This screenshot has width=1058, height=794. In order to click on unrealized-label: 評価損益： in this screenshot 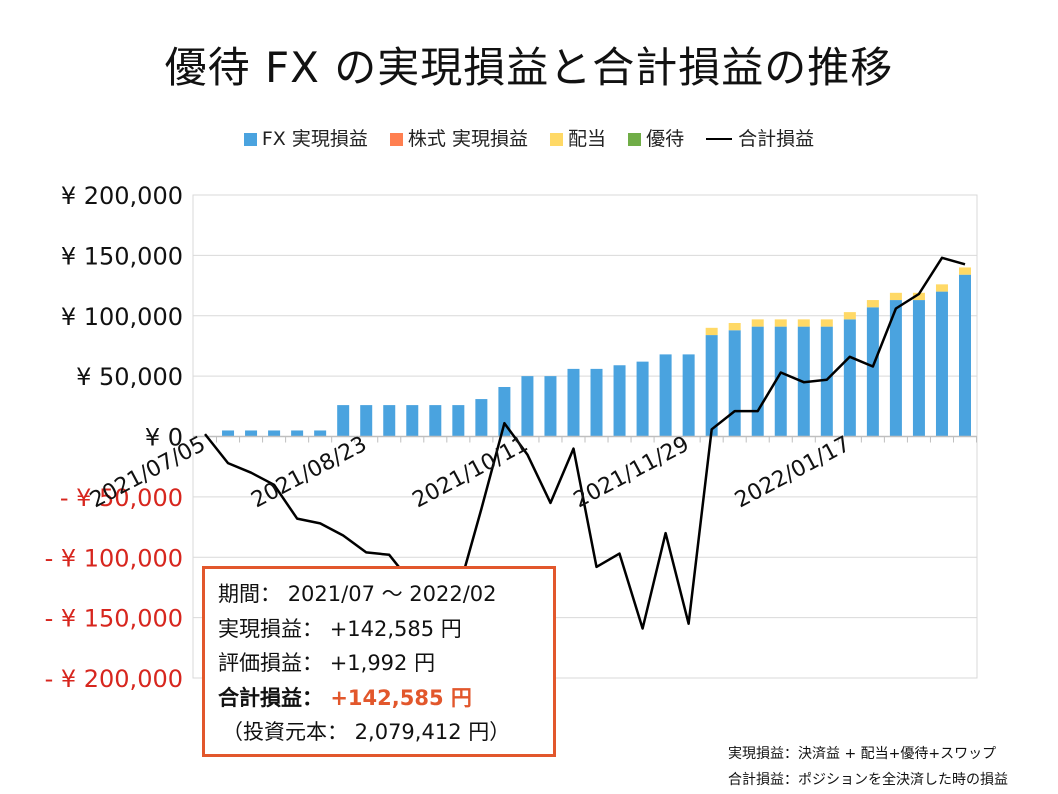, I will do `click(270, 663)`.